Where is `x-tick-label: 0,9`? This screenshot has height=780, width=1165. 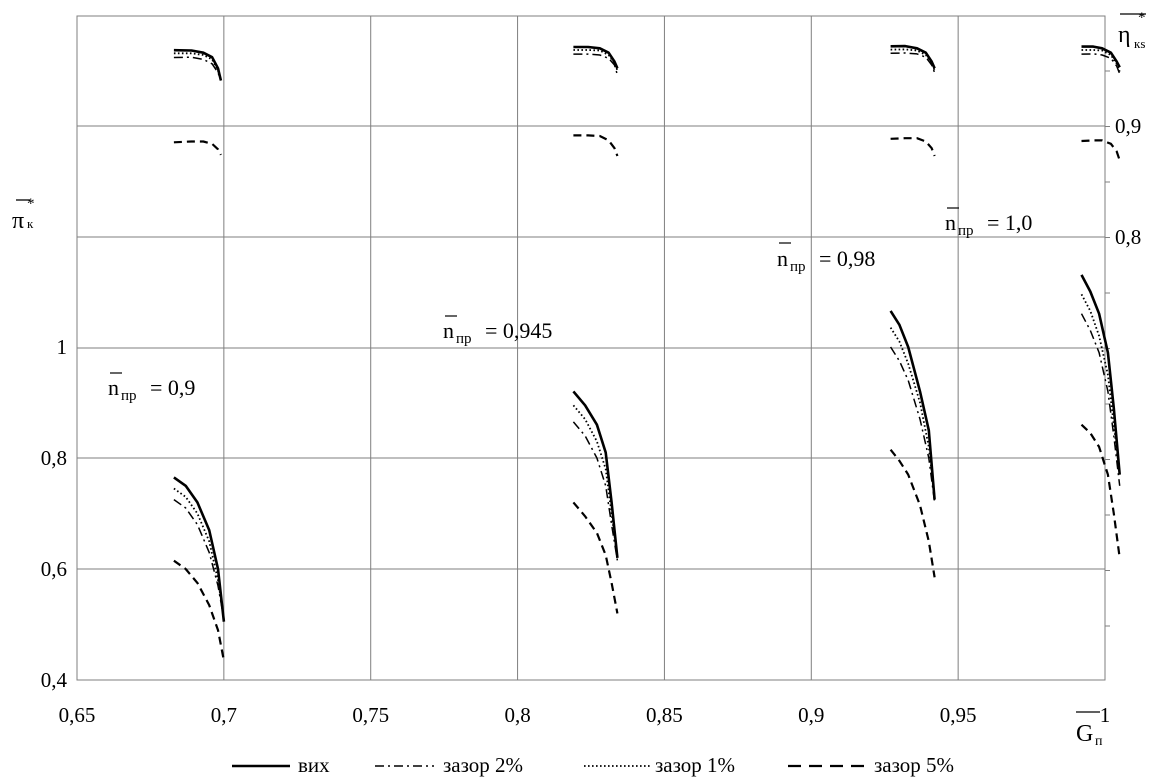
x-tick-label: 0,9 is located at coordinates (811, 715).